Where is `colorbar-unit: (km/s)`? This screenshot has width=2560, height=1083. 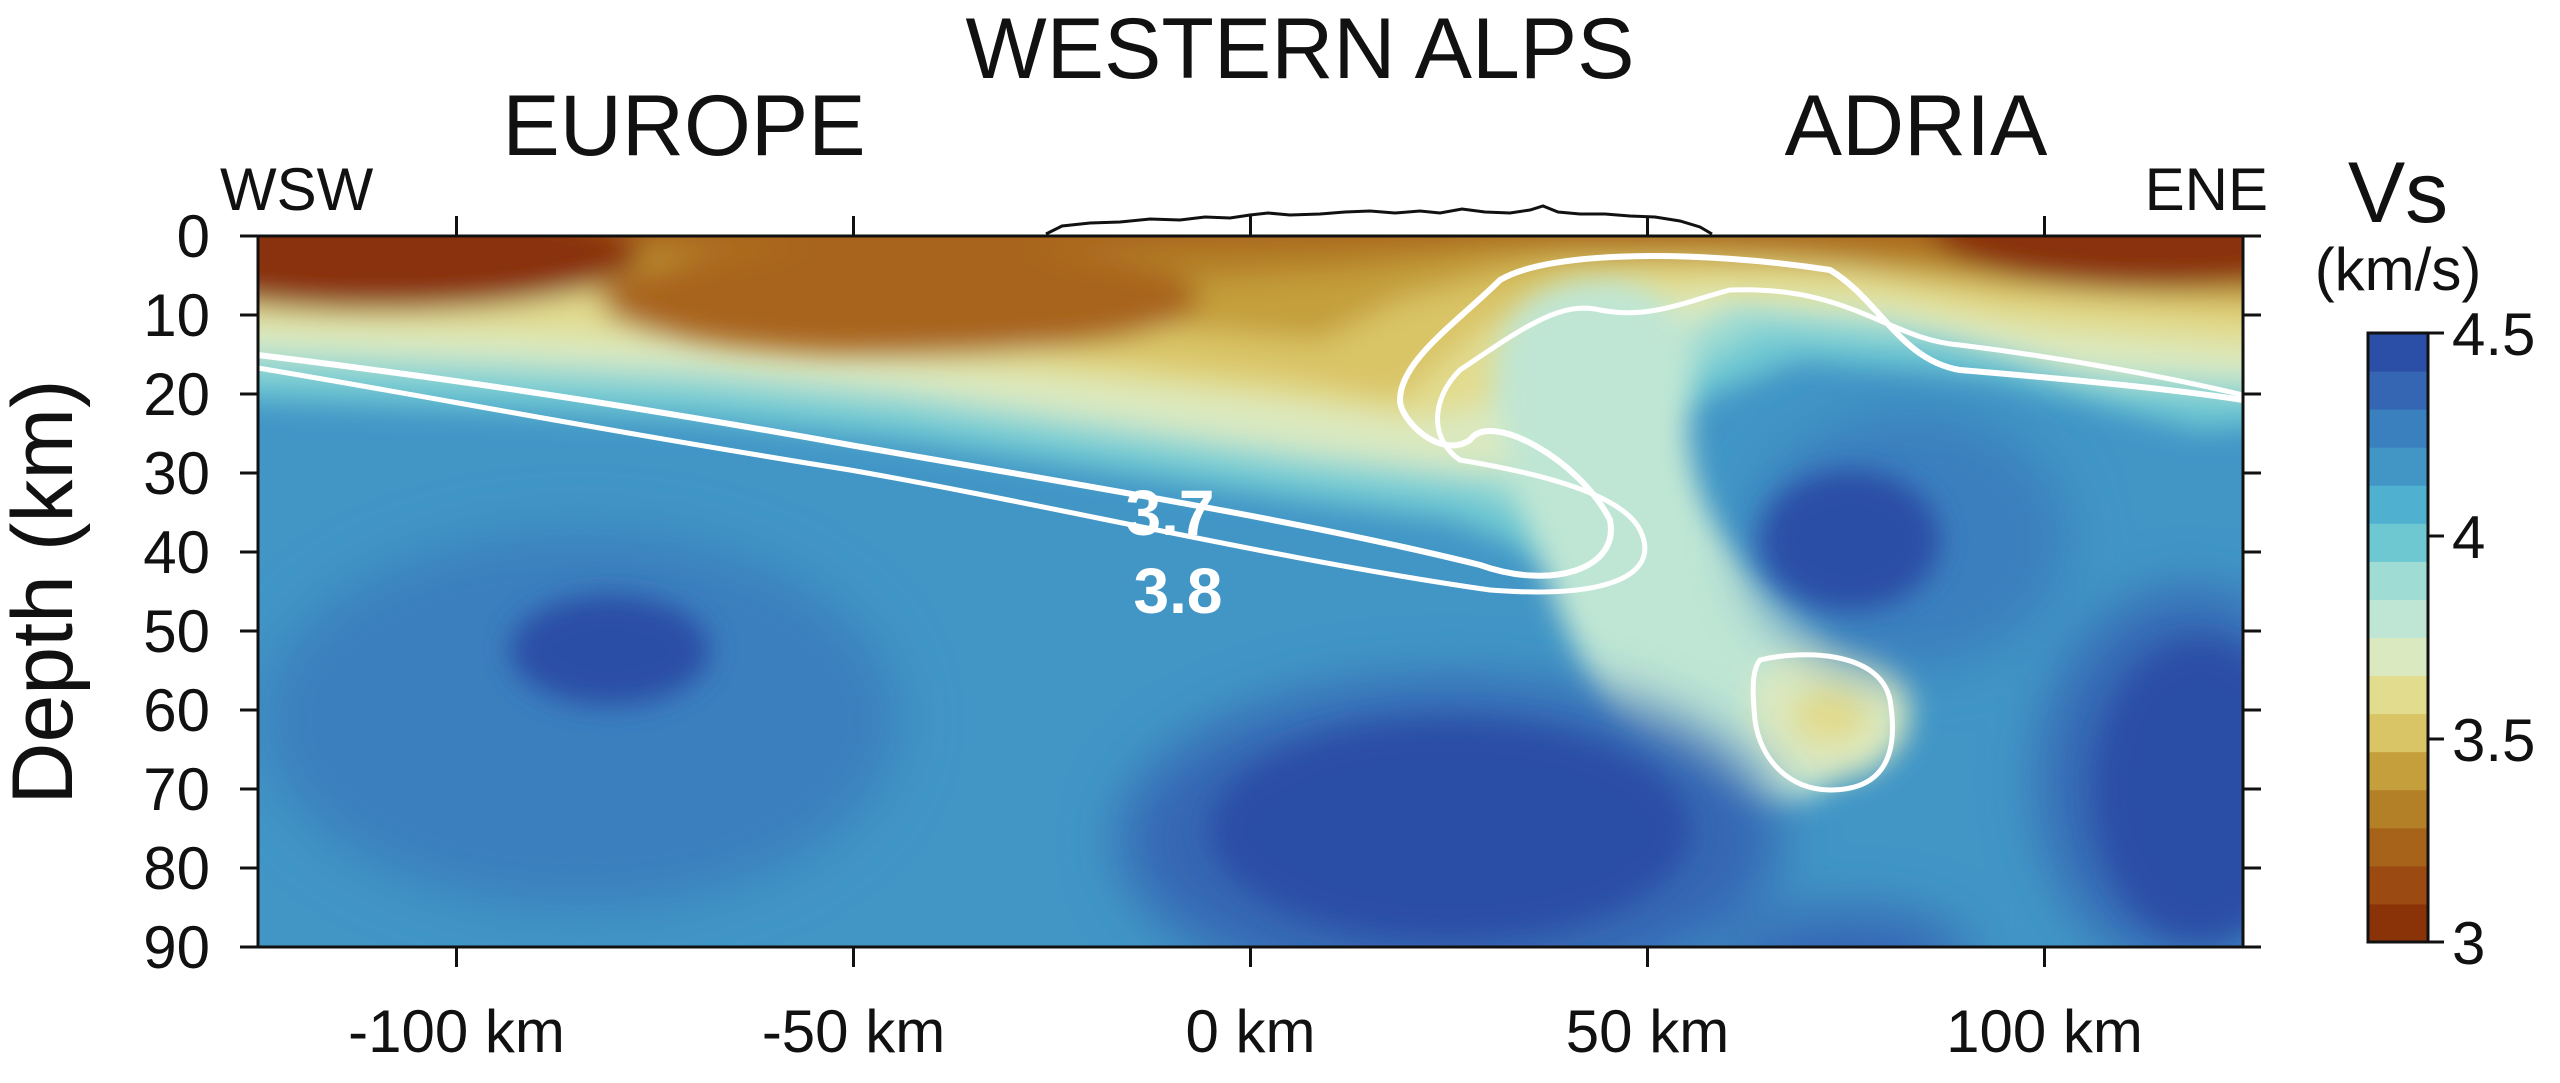 colorbar-unit: (km/s) is located at coordinates (2398, 269).